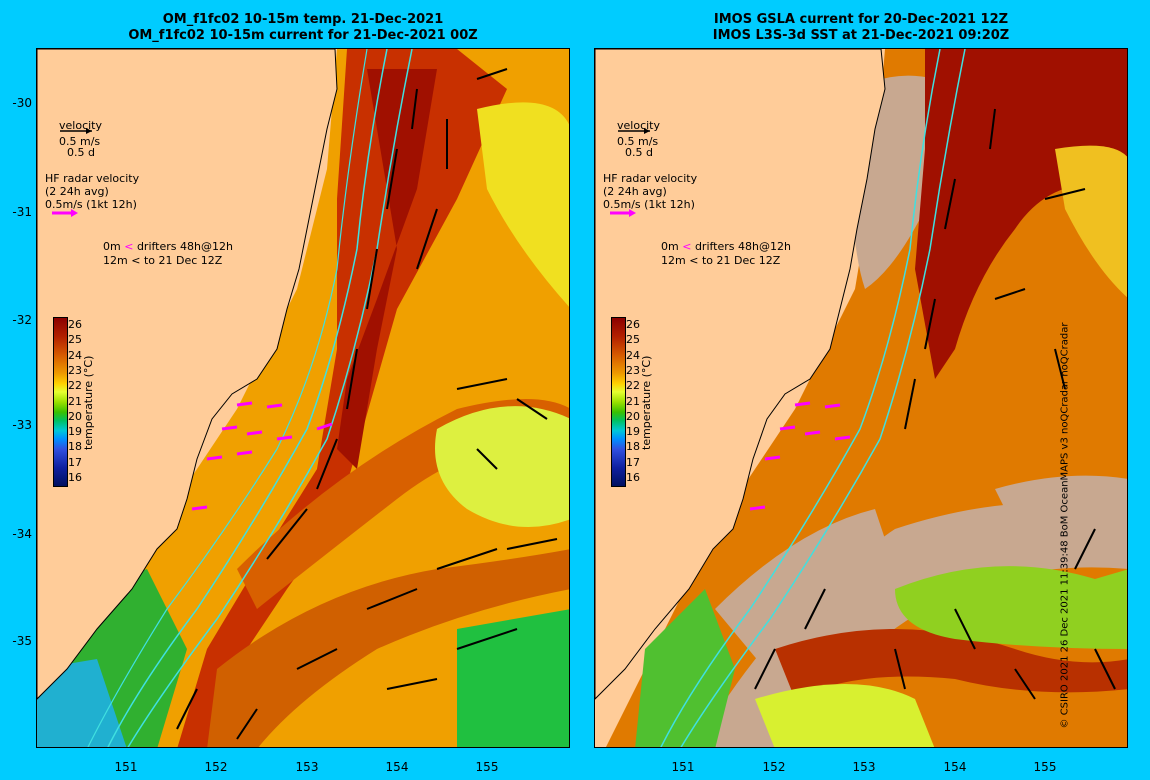 The height and width of the screenshot is (780, 1150). What do you see at coordinates (136, 260) in the screenshot?
I see `drifter-marker-icon: <` at bounding box center [136, 260].